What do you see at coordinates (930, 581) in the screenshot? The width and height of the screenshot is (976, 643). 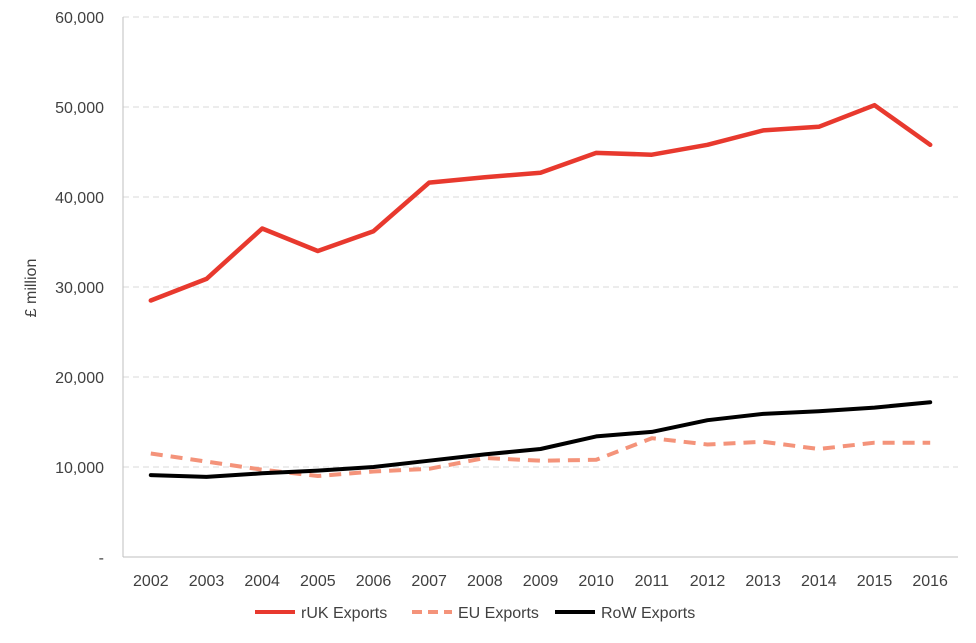 I see `x-tick-label: 2016` at bounding box center [930, 581].